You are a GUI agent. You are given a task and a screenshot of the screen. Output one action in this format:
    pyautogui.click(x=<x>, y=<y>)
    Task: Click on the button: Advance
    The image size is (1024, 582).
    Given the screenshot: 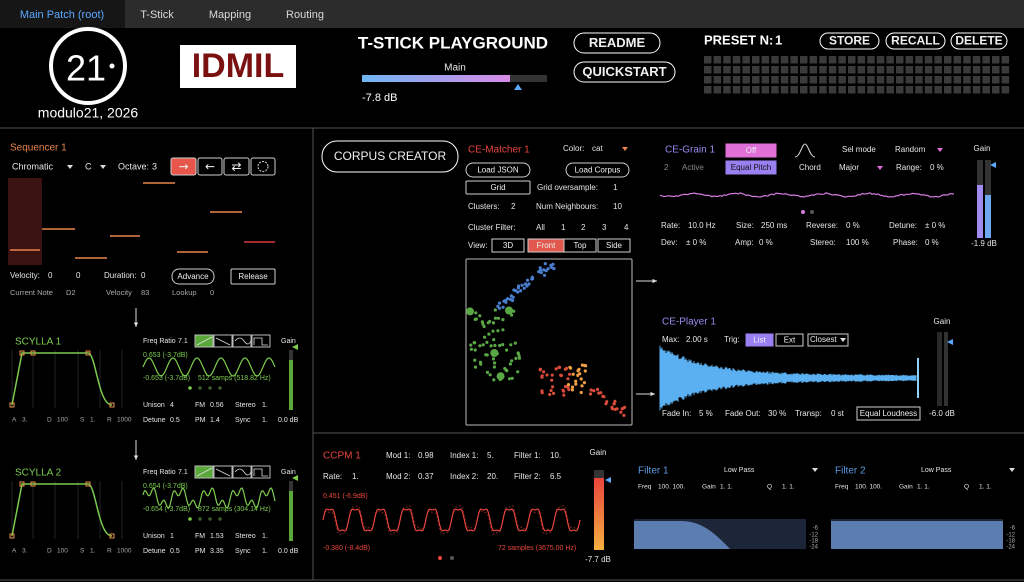 What is the action you would take?
    pyautogui.click(x=193, y=276)
    